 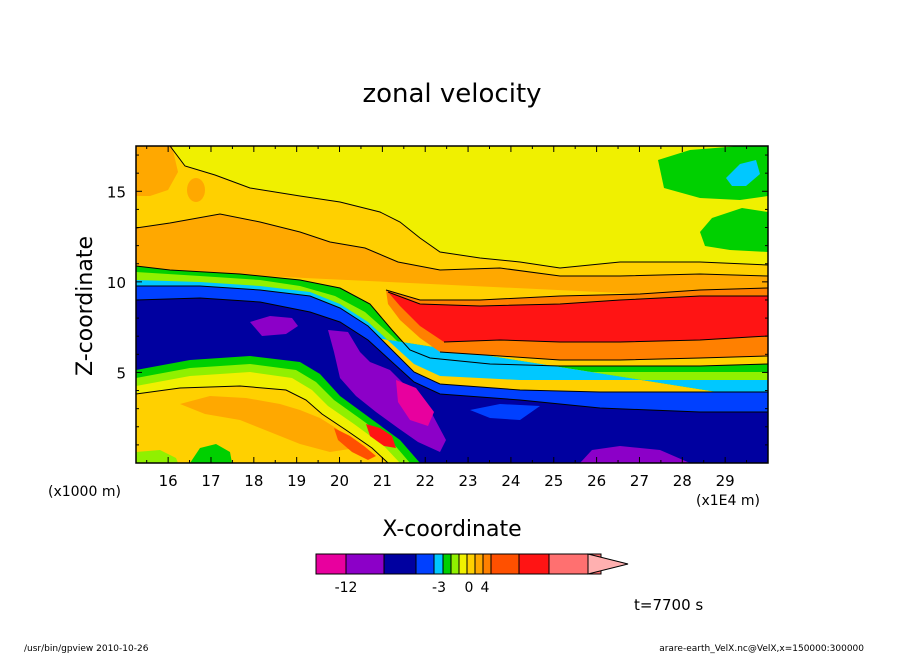 What do you see at coordinates (485, 588) in the screenshot?
I see `colorbar-tick-label: 4` at bounding box center [485, 588].